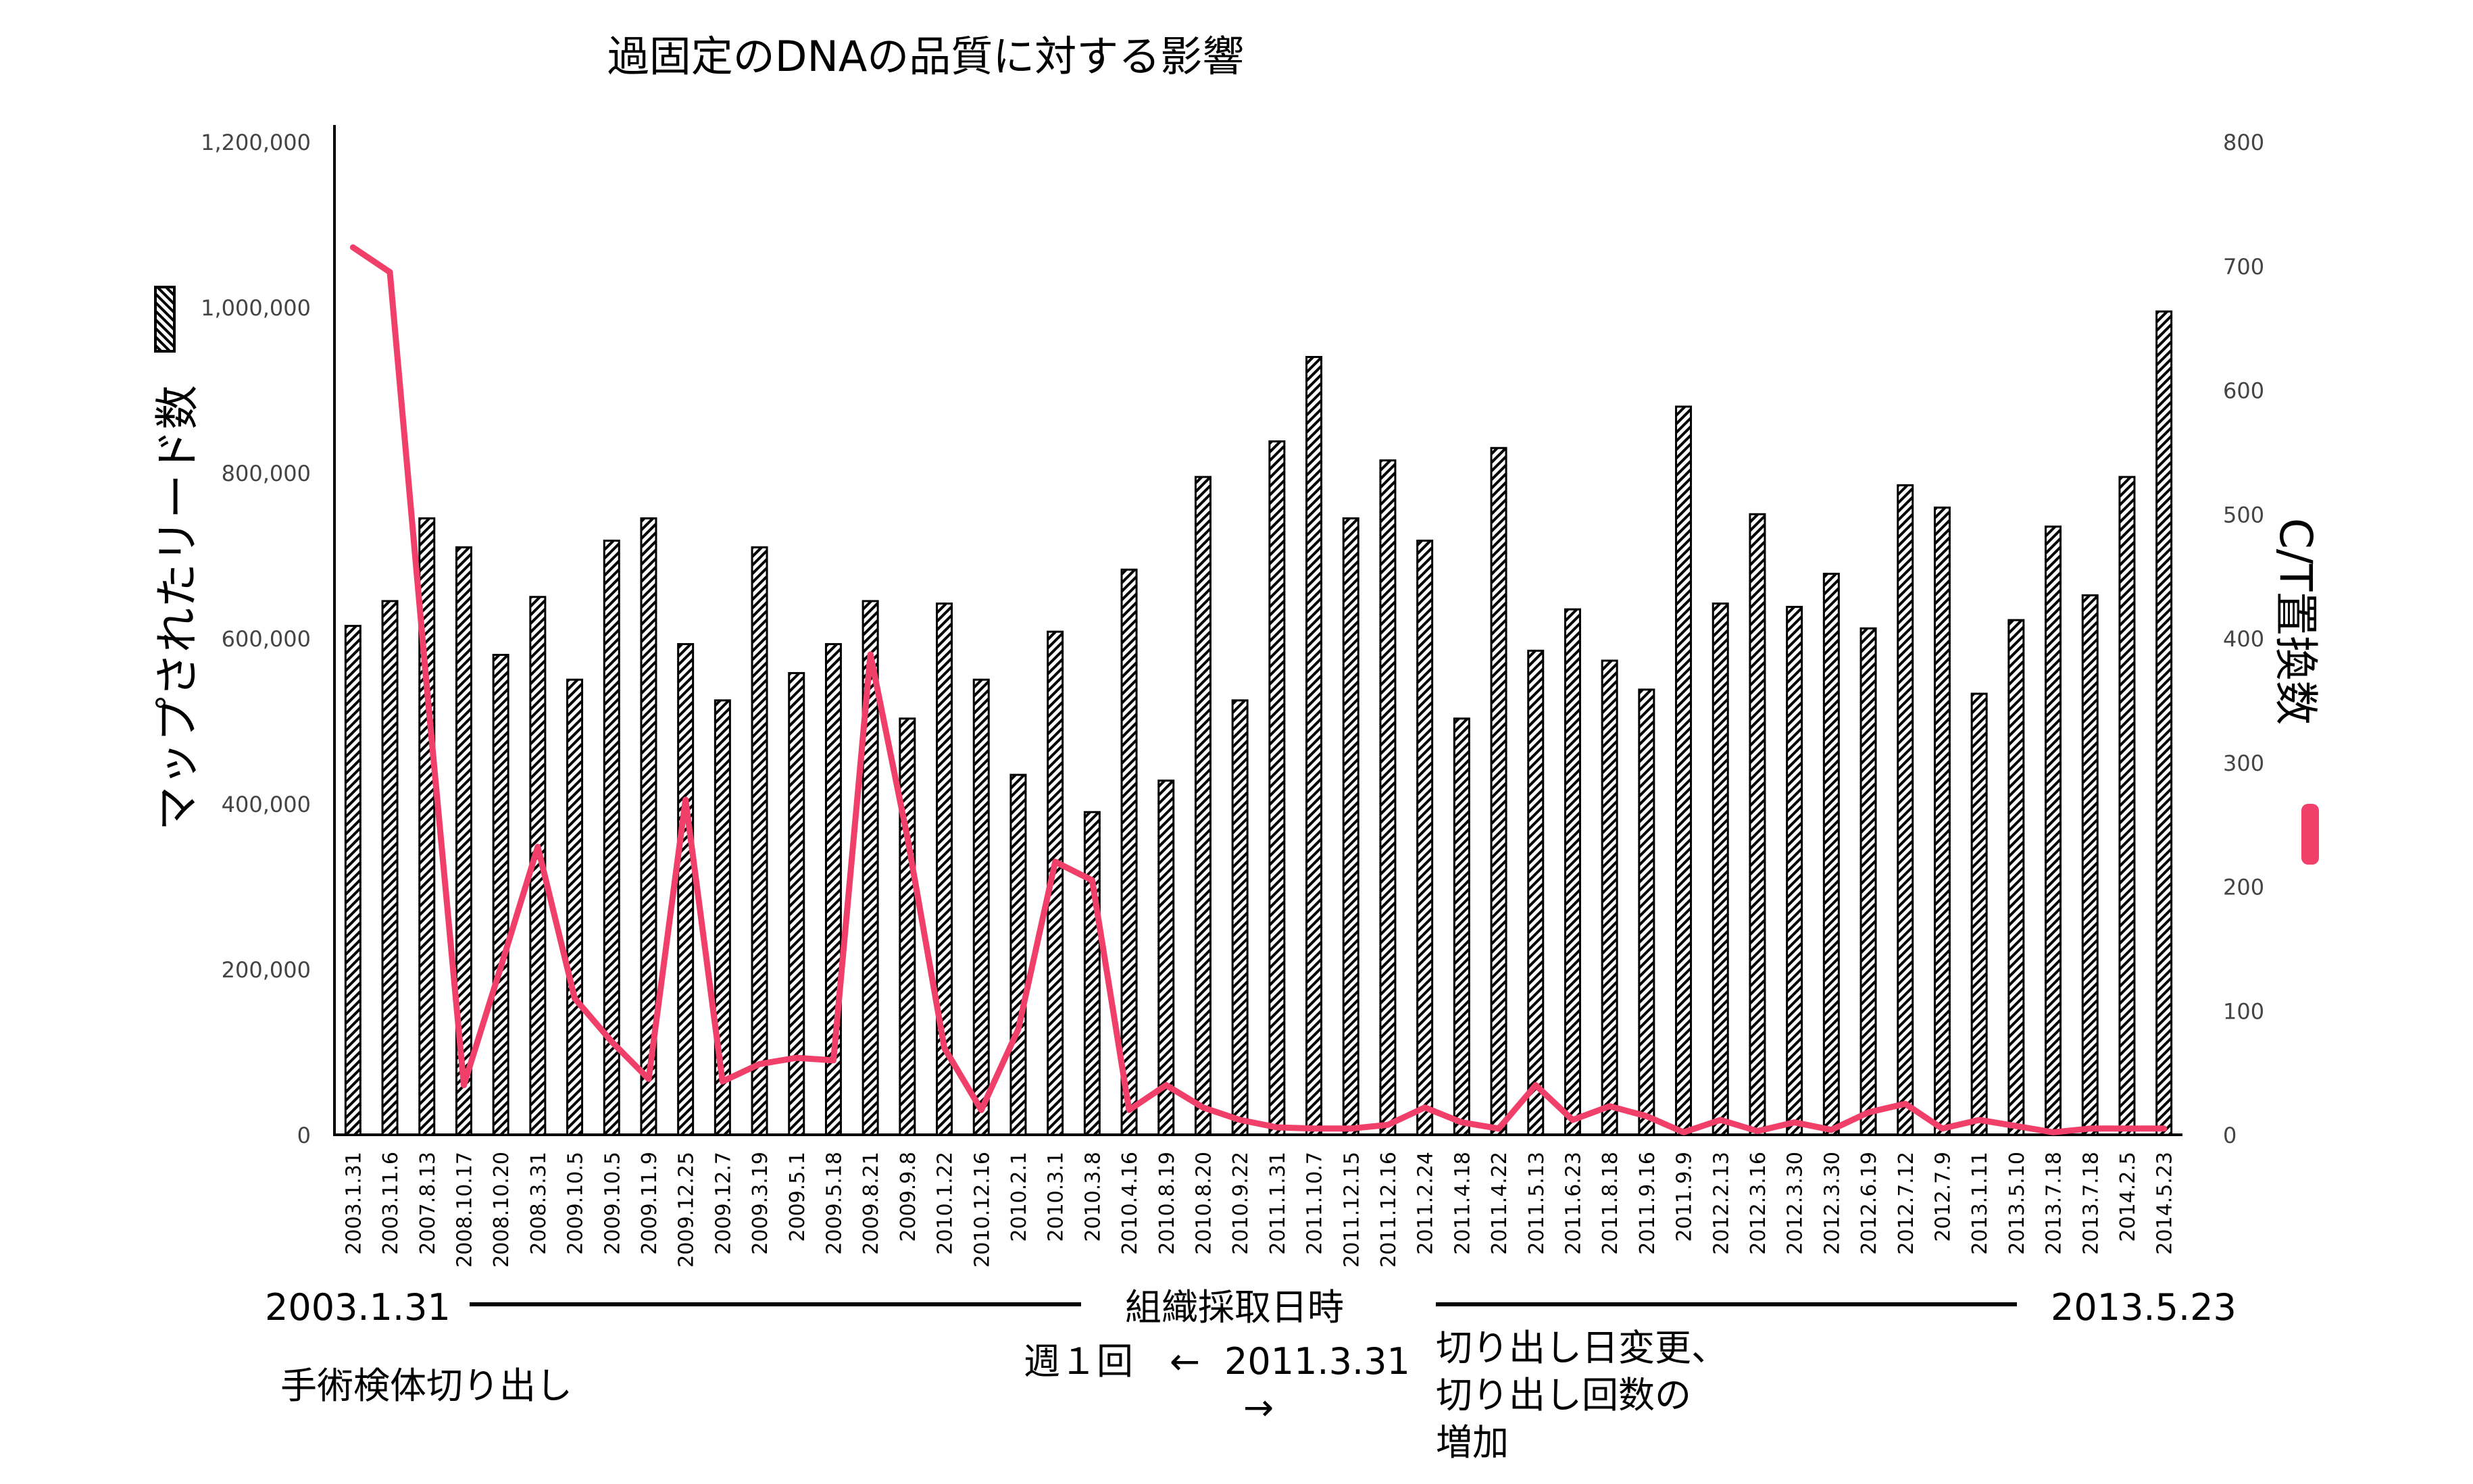 The image size is (2473, 1484). What do you see at coordinates (304, 1135) in the screenshot?
I see `y-tick-label: 0` at bounding box center [304, 1135].